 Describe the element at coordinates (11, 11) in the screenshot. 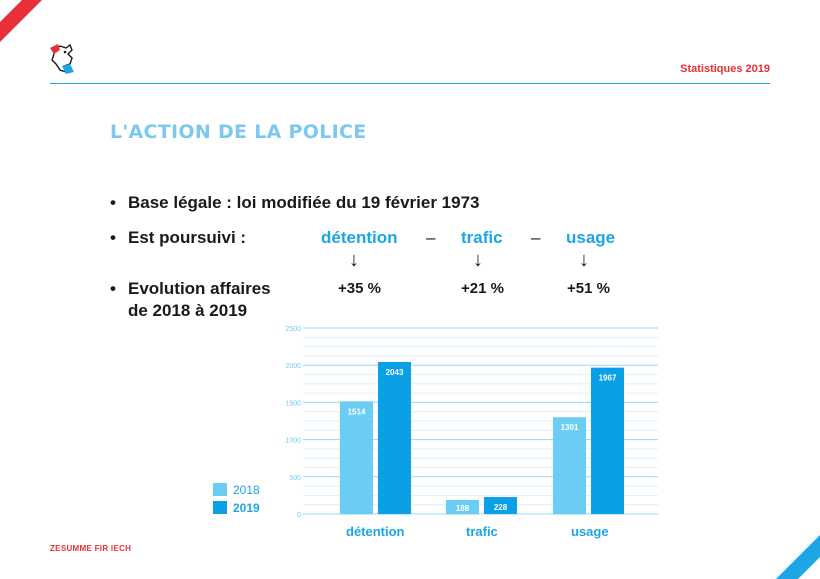

I see `corner-decoration-top-left-cut` at that location.